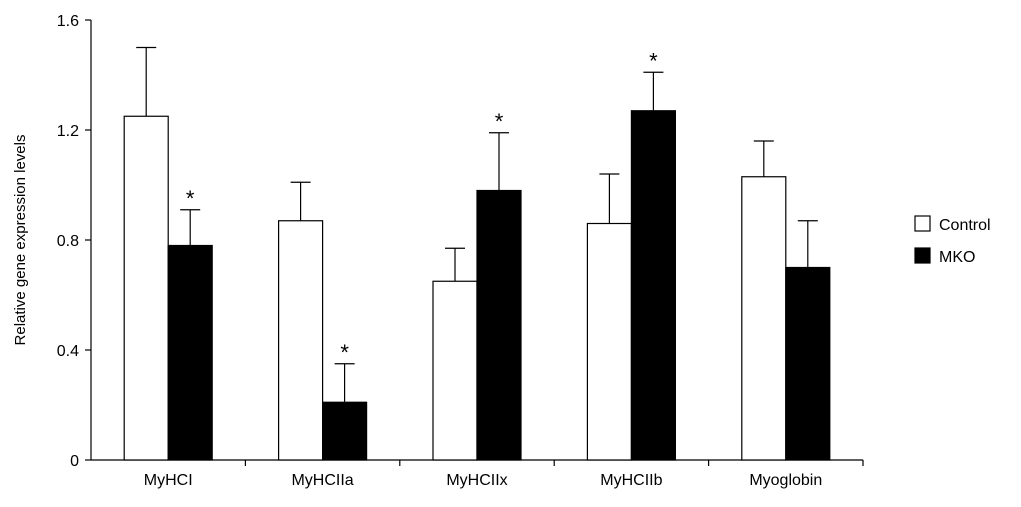 The image size is (1021, 507). I want to click on legend-label-mko: MKO, so click(957, 257).